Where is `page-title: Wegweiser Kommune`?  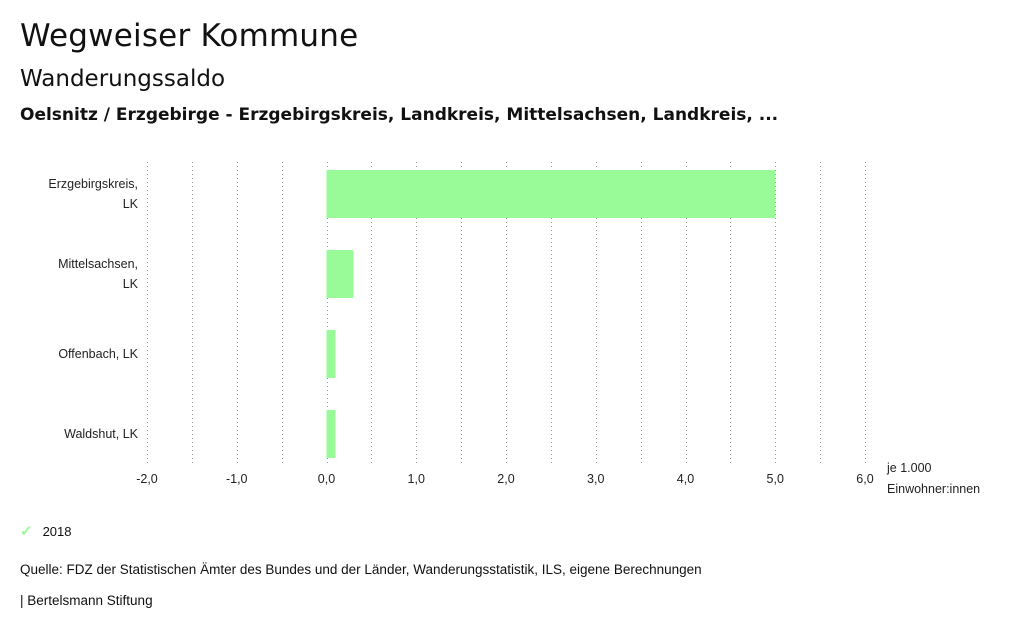 page-title: Wegweiser Kommune is located at coordinates (189, 36).